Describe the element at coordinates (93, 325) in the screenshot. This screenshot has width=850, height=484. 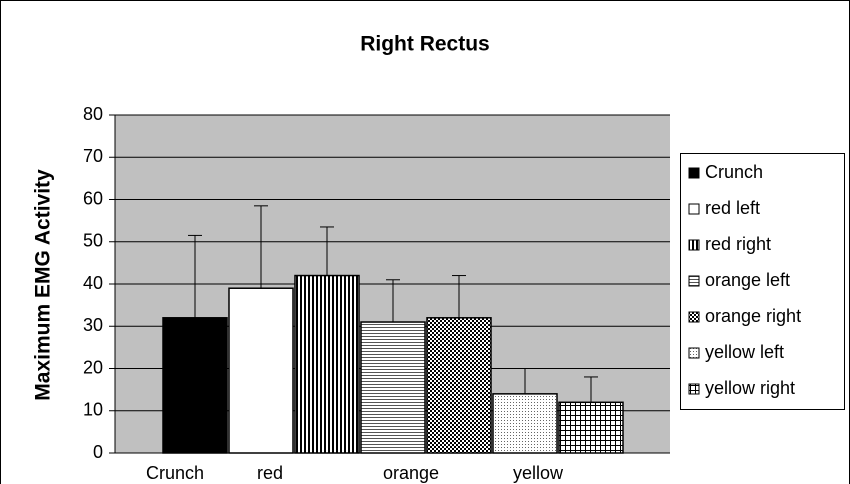
I see `y-tick-label: 30` at that location.